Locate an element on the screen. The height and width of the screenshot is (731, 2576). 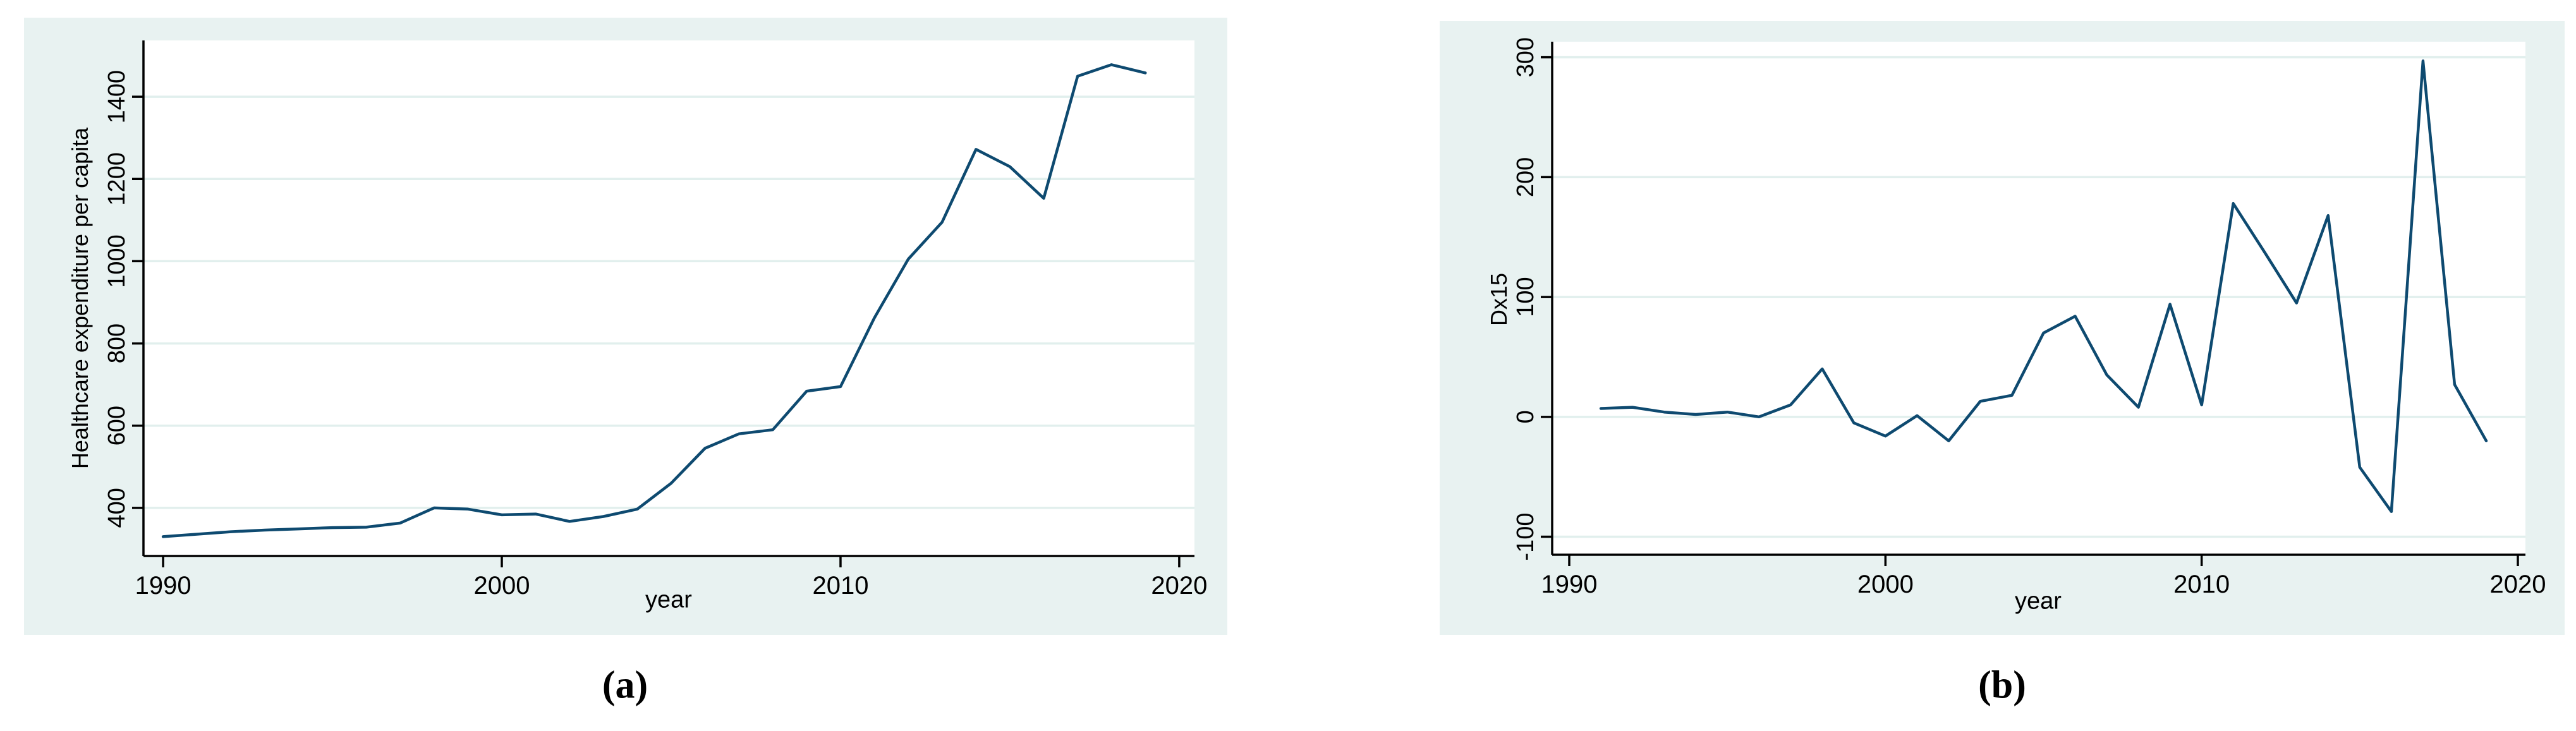
y-tick-label: -100 is located at coordinates (1526, 537).